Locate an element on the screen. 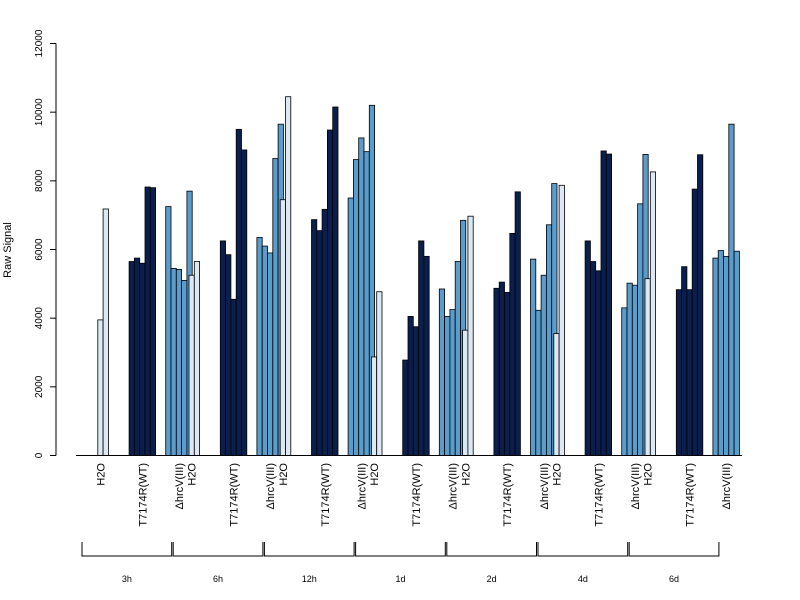  timepoint-label: 12h is located at coordinates (309, 579).